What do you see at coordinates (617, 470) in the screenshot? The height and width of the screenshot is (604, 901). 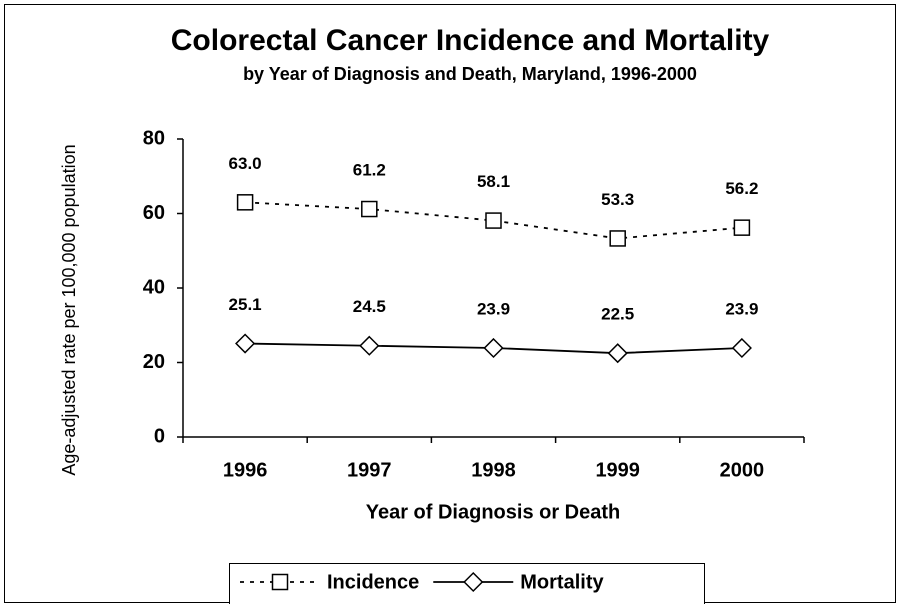 I see `x-tick-label: 1999` at bounding box center [617, 470].